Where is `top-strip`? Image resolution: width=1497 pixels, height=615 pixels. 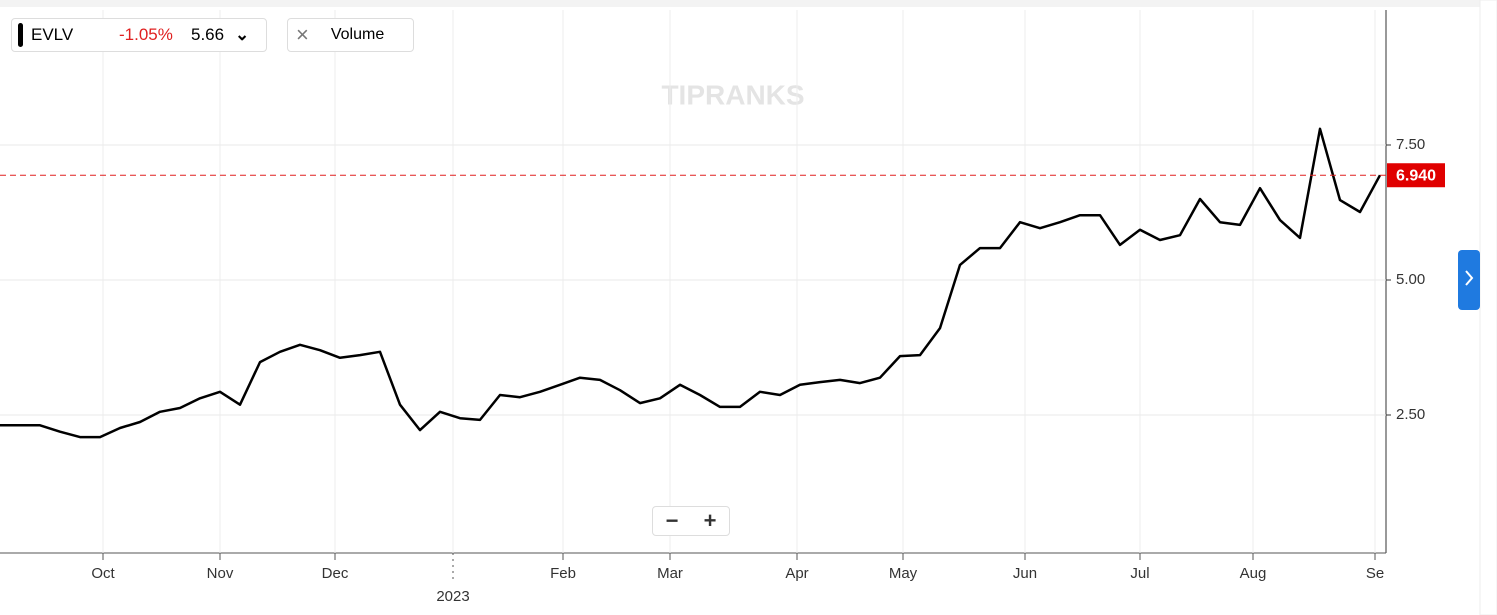 top-strip is located at coordinates (748, 3).